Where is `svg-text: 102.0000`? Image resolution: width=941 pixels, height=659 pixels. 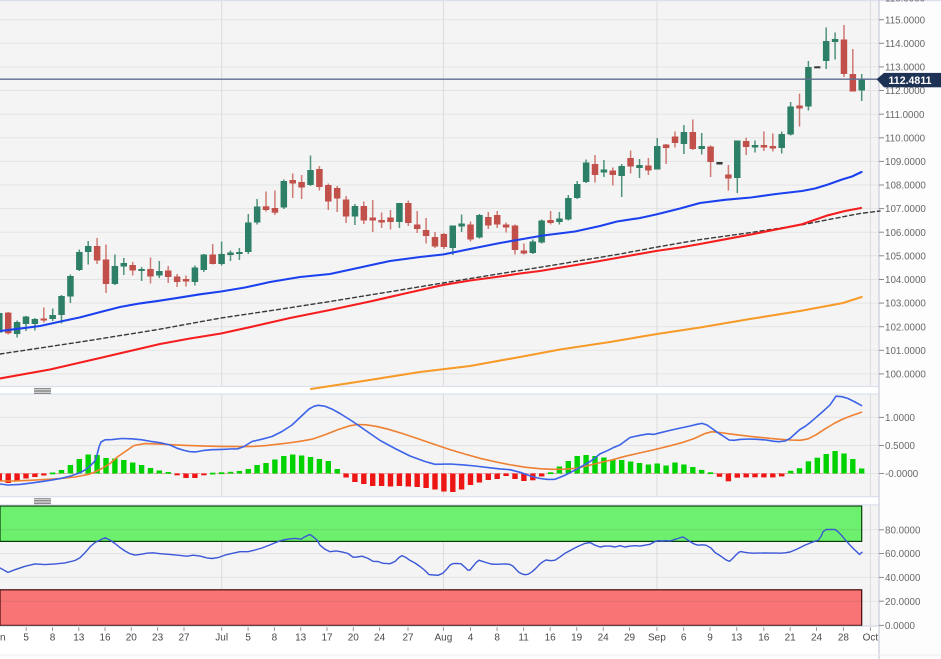
svg-text: 102.0000 is located at coordinates (905, 327).